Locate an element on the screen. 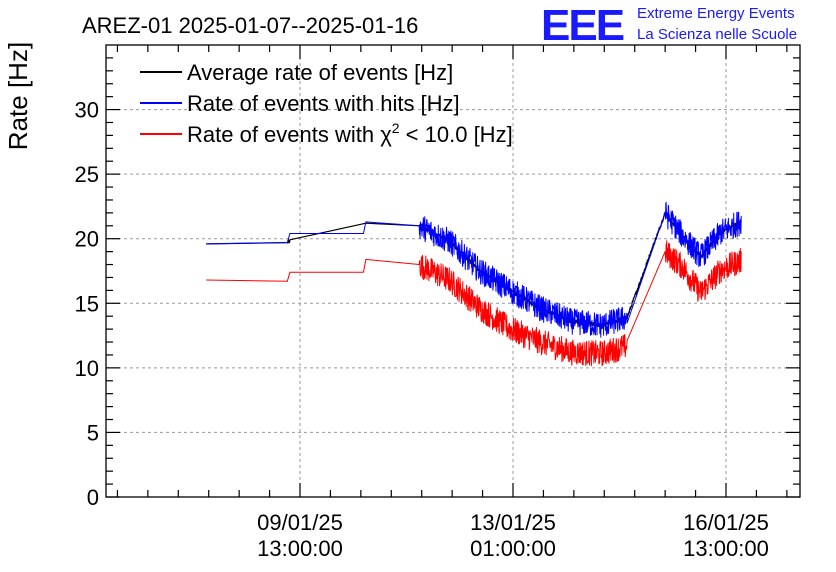 Image resolution: width=836 pixels, height=572 pixels. y-tick-label: 20 is located at coordinates (87, 239).